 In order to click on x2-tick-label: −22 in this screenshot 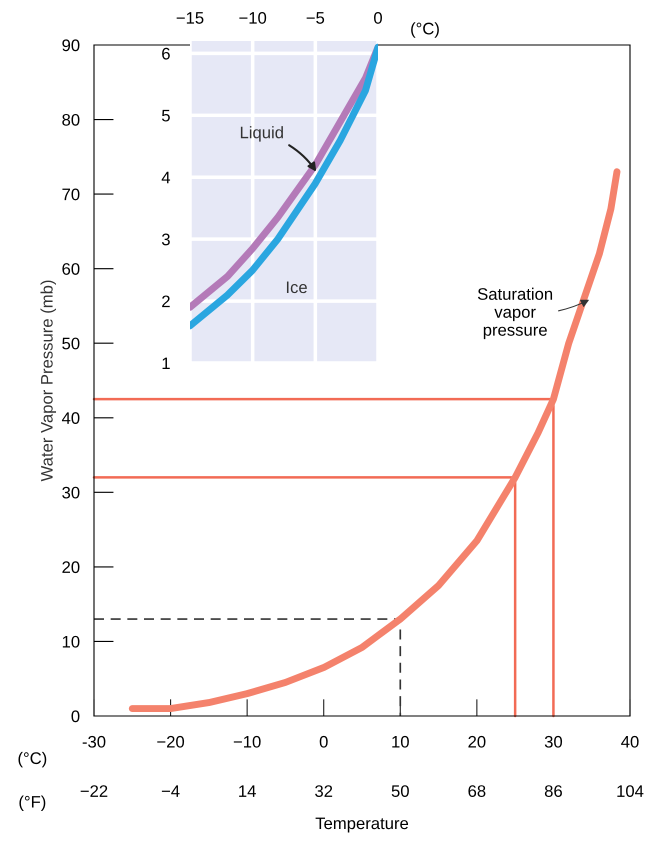, I will do `click(94, 791)`.